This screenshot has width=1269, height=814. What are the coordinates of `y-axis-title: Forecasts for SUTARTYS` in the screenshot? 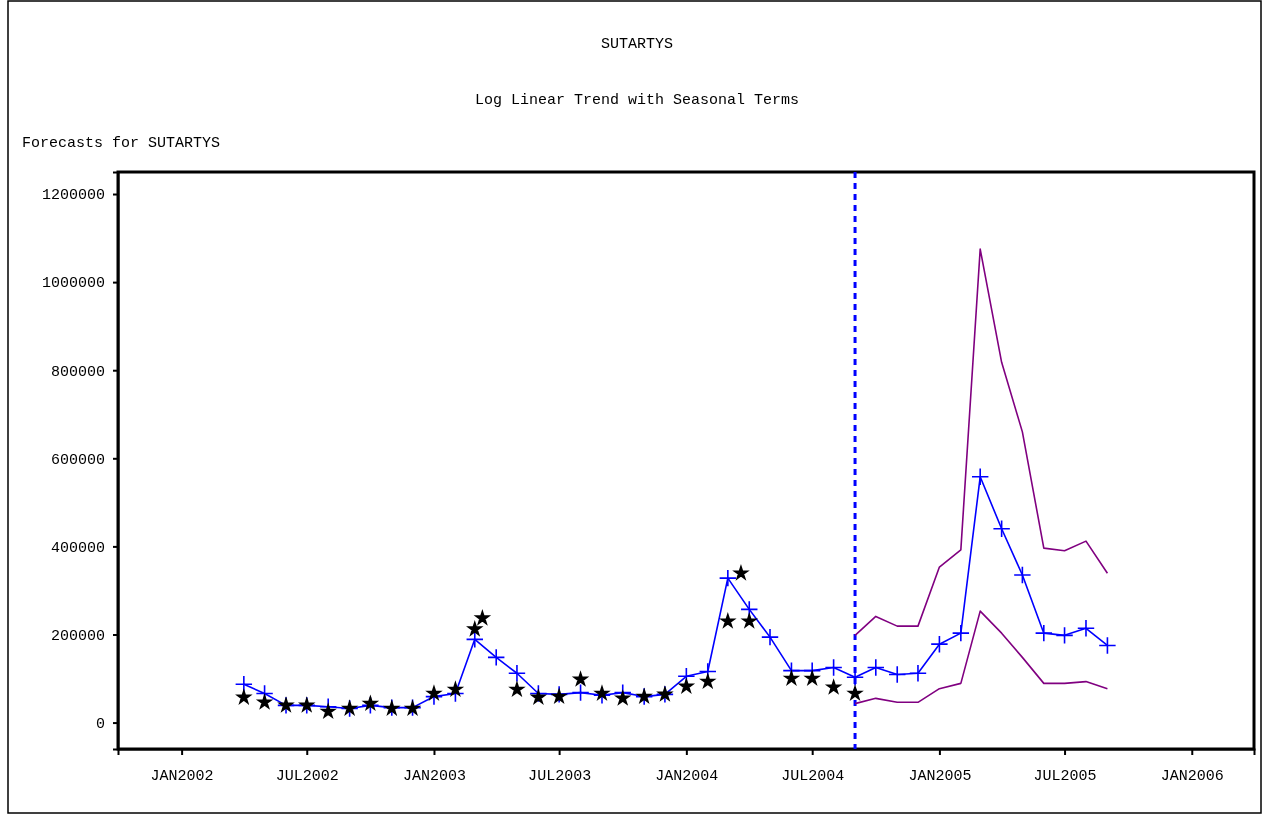 It's located at (121, 143).